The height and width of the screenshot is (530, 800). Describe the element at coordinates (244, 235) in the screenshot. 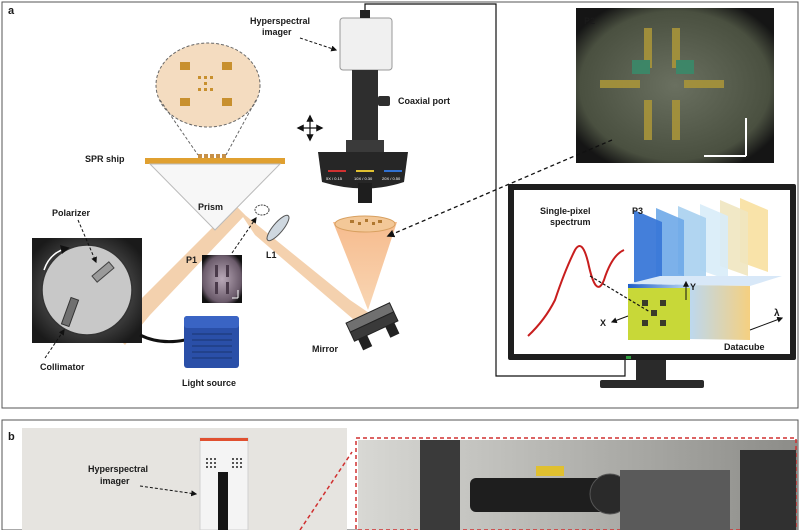

I see `p1-pointer` at that location.